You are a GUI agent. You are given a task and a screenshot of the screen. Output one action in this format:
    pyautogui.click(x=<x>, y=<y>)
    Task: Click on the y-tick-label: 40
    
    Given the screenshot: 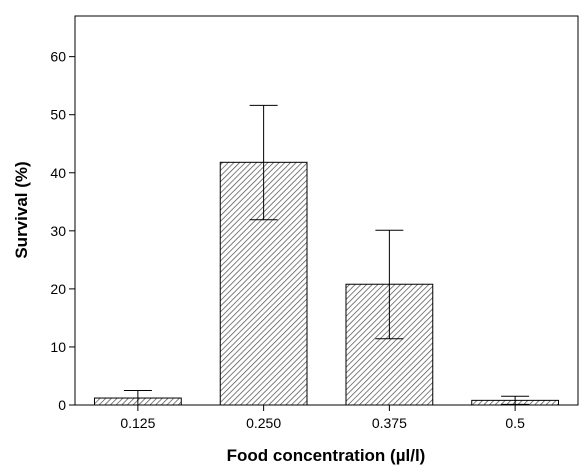 What is the action you would take?
    pyautogui.click(x=58, y=173)
    